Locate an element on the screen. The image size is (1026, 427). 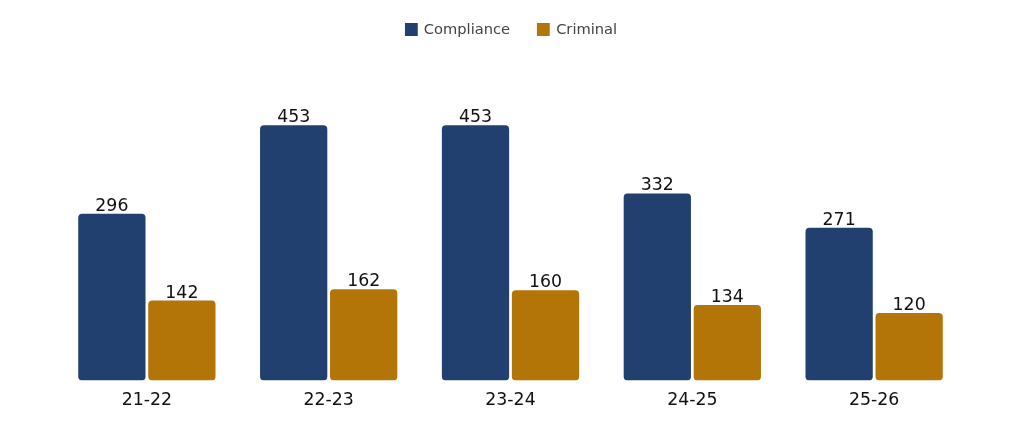
x-tick-label: 22-23 is located at coordinates (328, 398).